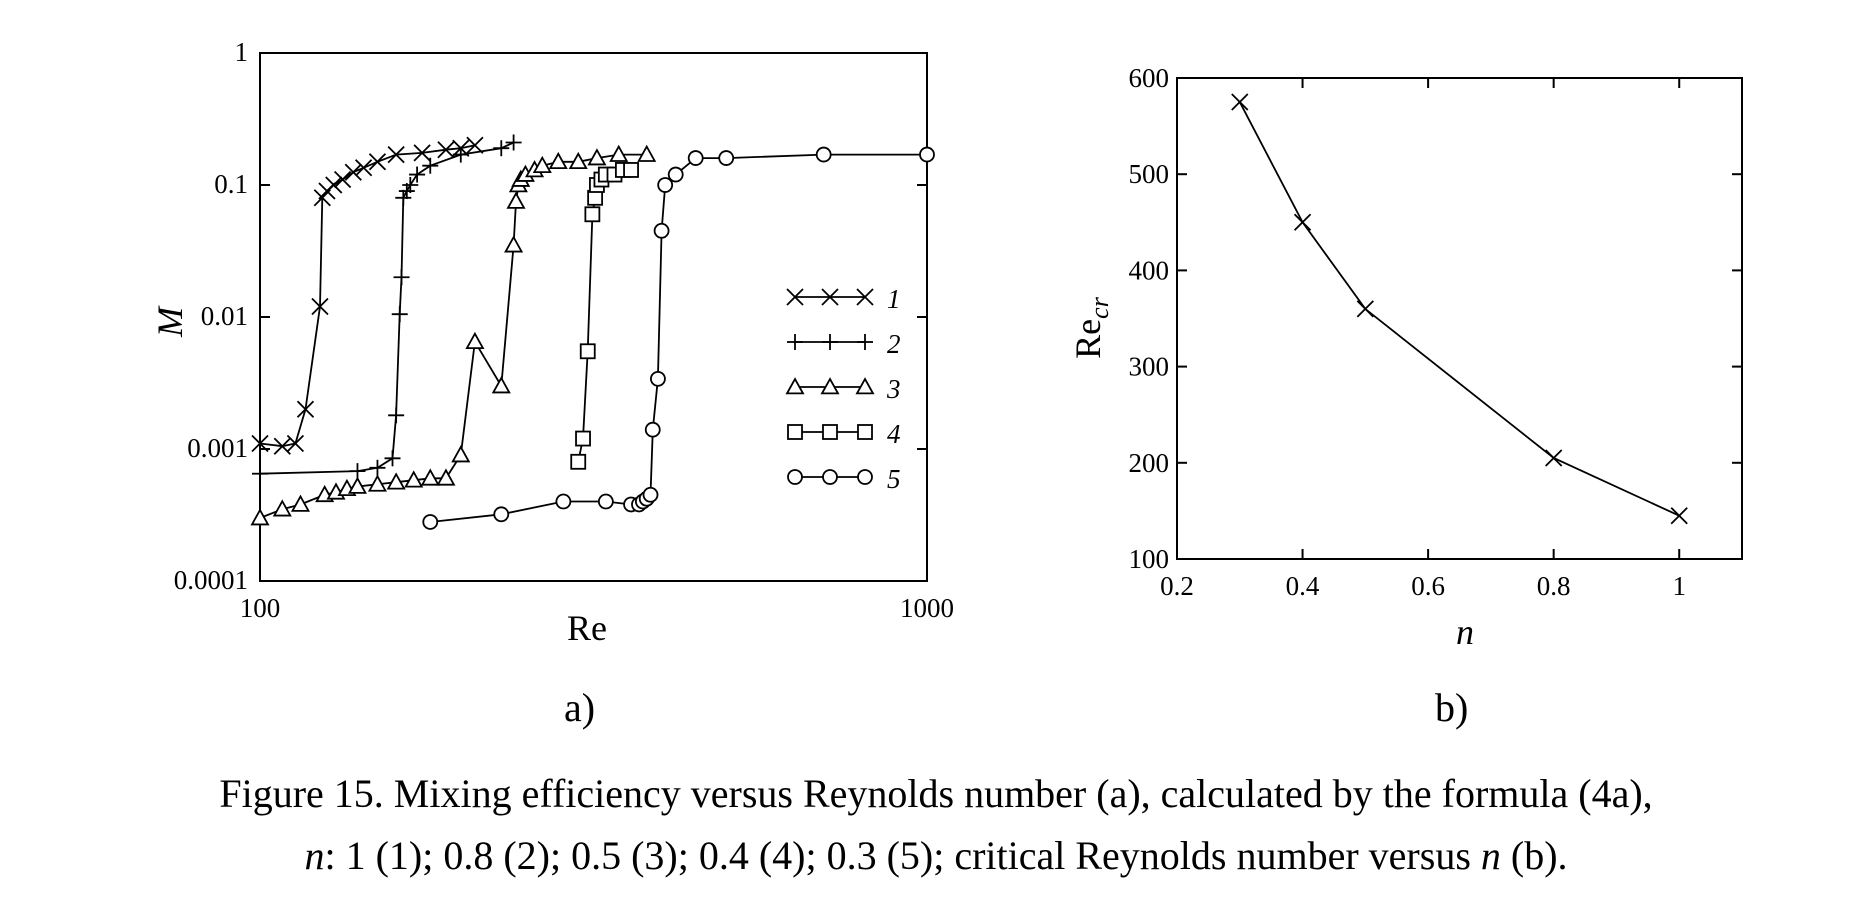 This screenshot has height=921, width=1872. I want to click on chart-b-x-tick-label-3: 0.8, so click(1554, 586).